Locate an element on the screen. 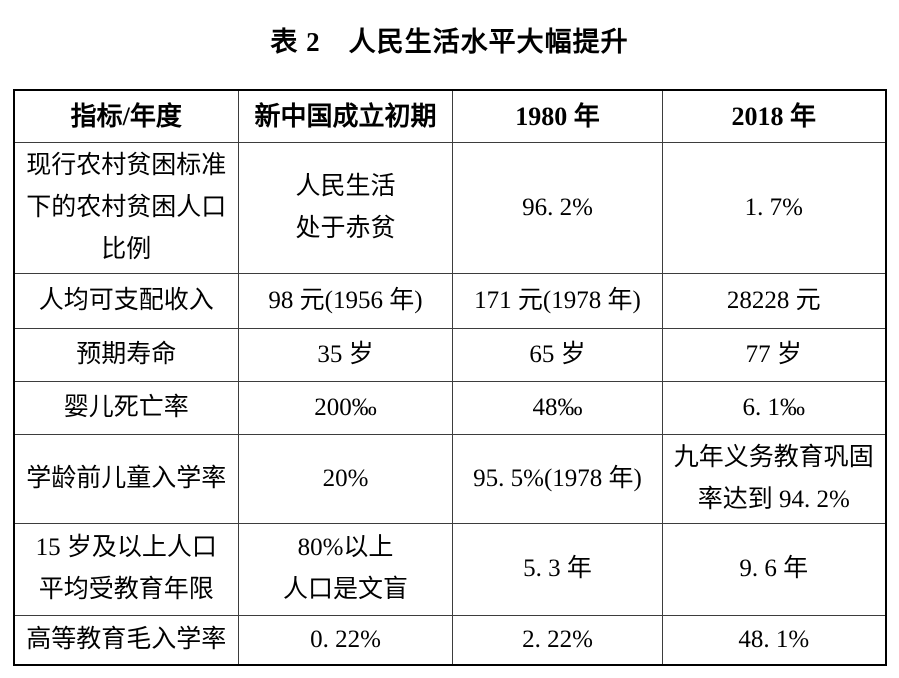  cell-value: 96. 2% is located at coordinates (557, 207).